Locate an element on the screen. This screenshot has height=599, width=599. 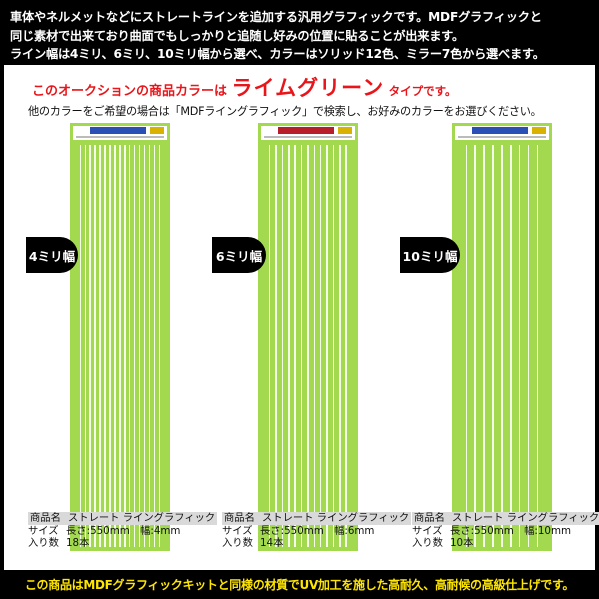
spec-value: 18本 is located at coordinates (78, 543).